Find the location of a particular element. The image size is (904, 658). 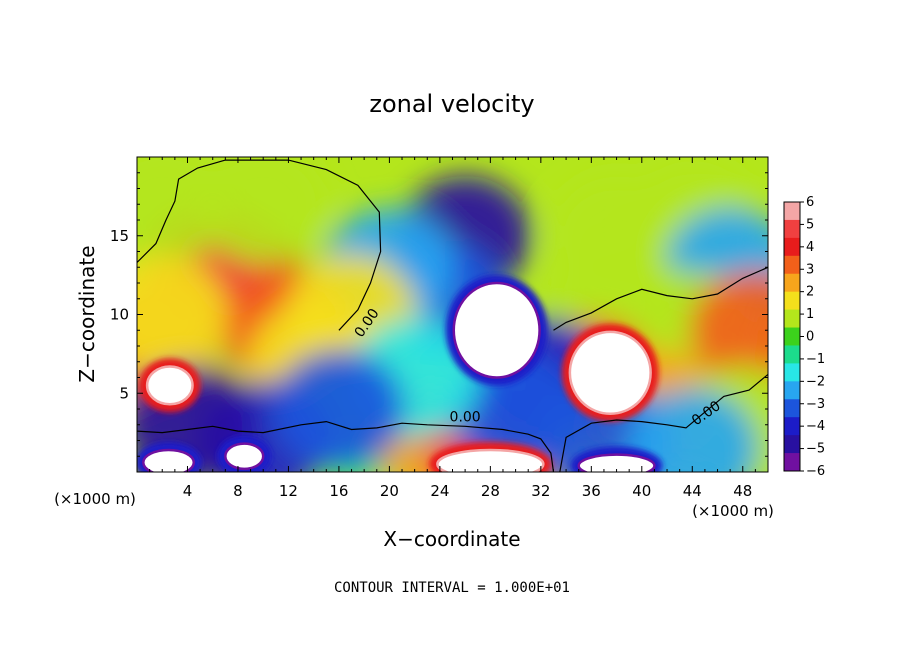

chart-title: zonal velocity is located at coordinates (451, 104).